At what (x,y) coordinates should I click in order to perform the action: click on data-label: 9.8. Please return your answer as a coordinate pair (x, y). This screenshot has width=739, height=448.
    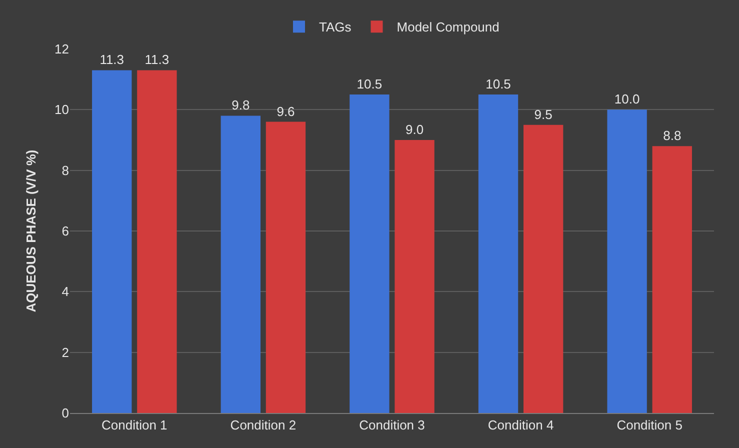
    Looking at the image, I should click on (241, 105).